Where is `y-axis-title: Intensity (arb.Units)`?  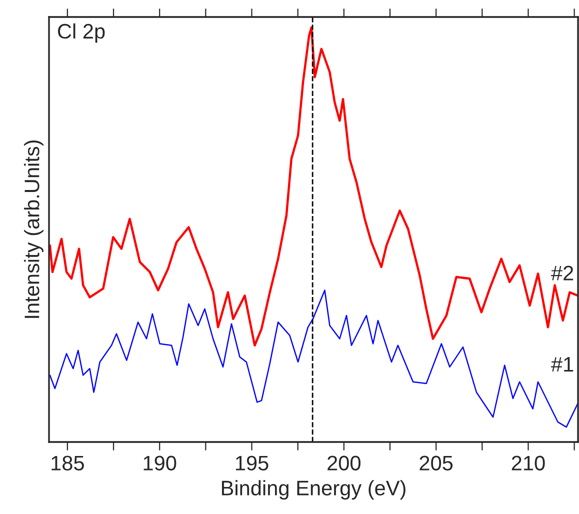
y-axis-title: Intensity (arb.Units) is located at coordinates (34, 229).